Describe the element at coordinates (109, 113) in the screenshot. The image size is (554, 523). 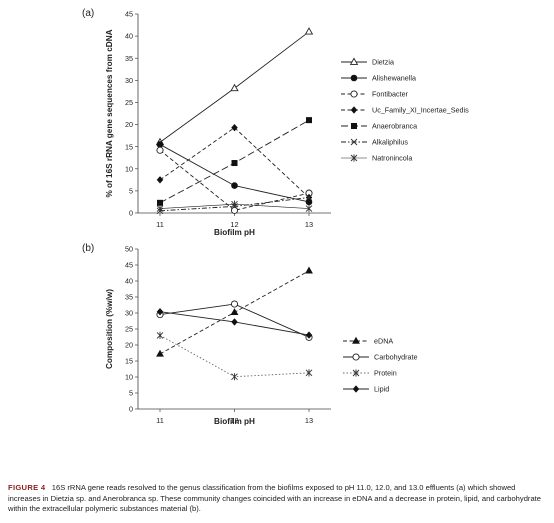
I see `y-axis-label: % of 16S rRNA gene sequences from cDNA` at that location.